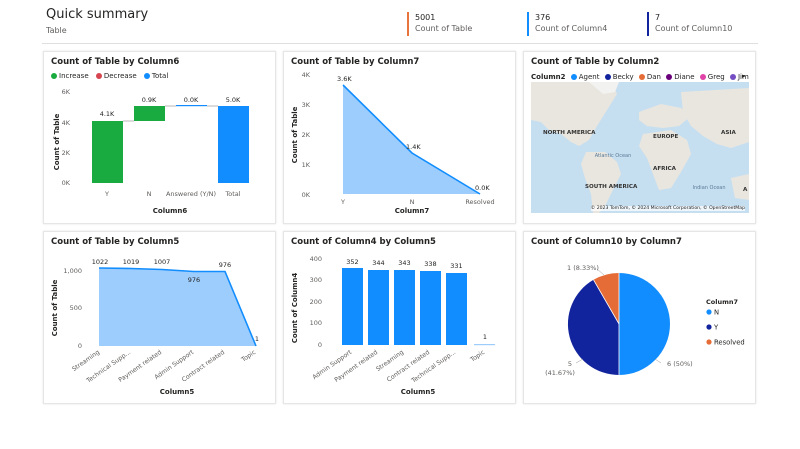 Image resolution: width=800 pixels, height=449 pixels. Describe the element at coordinates (745, 190) in the screenshot. I see `map-label: A` at that location.